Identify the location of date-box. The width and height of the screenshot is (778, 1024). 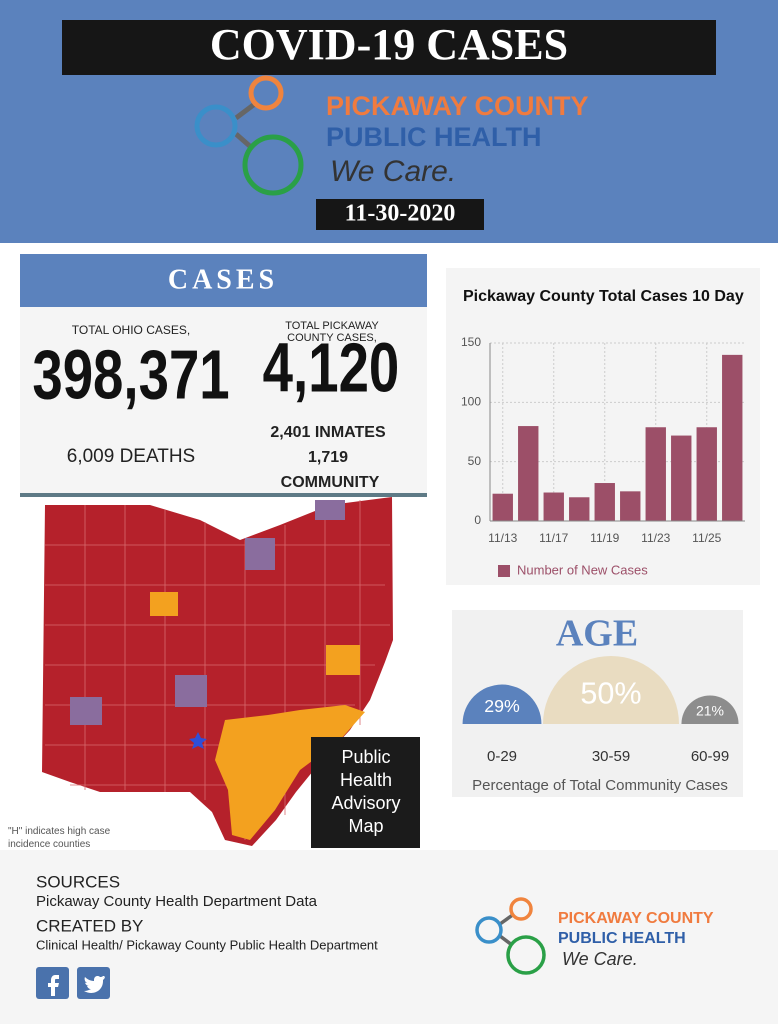
(400, 214).